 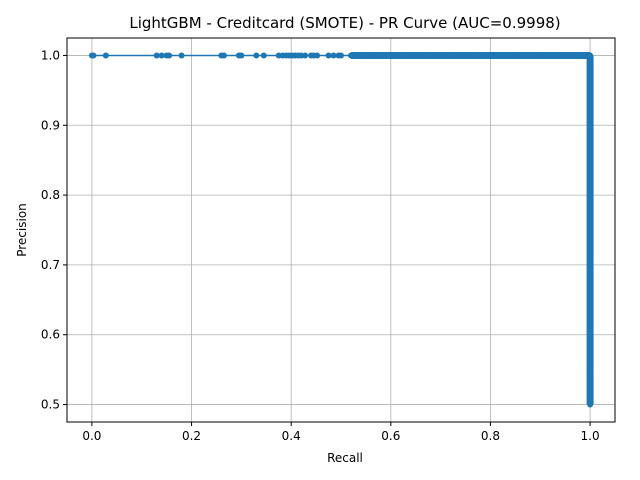 What do you see at coordinates (390, 436) in the screenshot?
I see `x-tick-label: 0.6` at bounding box center [390, 436].